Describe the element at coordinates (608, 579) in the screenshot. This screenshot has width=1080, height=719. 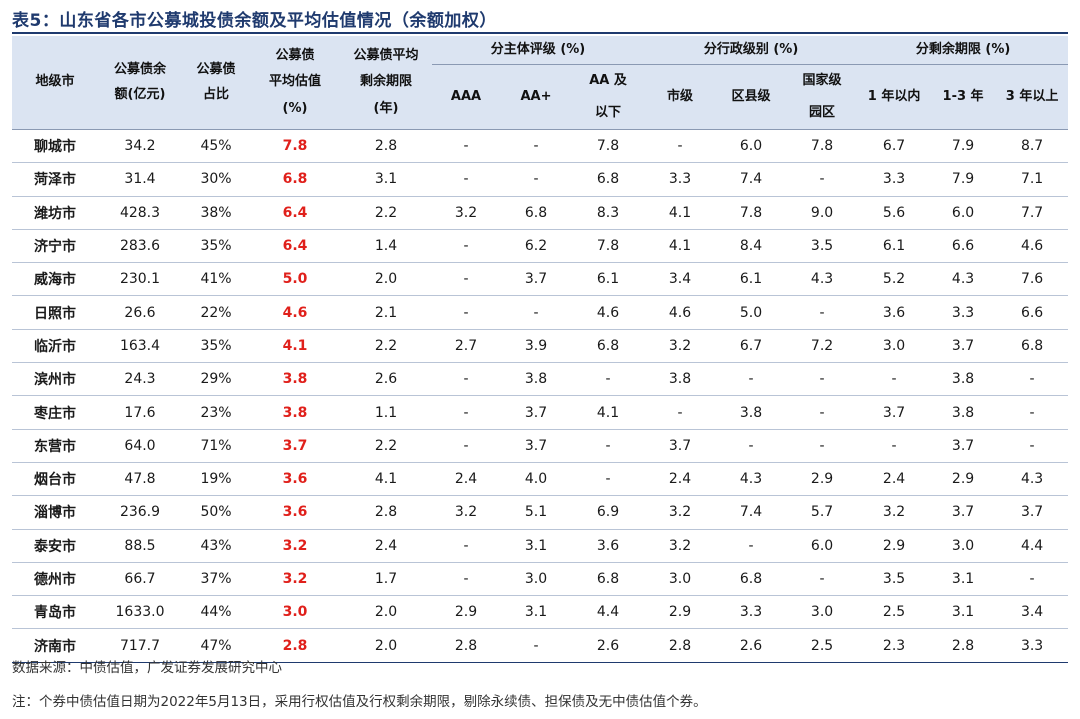
I see `cell-aa-below: 6.8` at that location.